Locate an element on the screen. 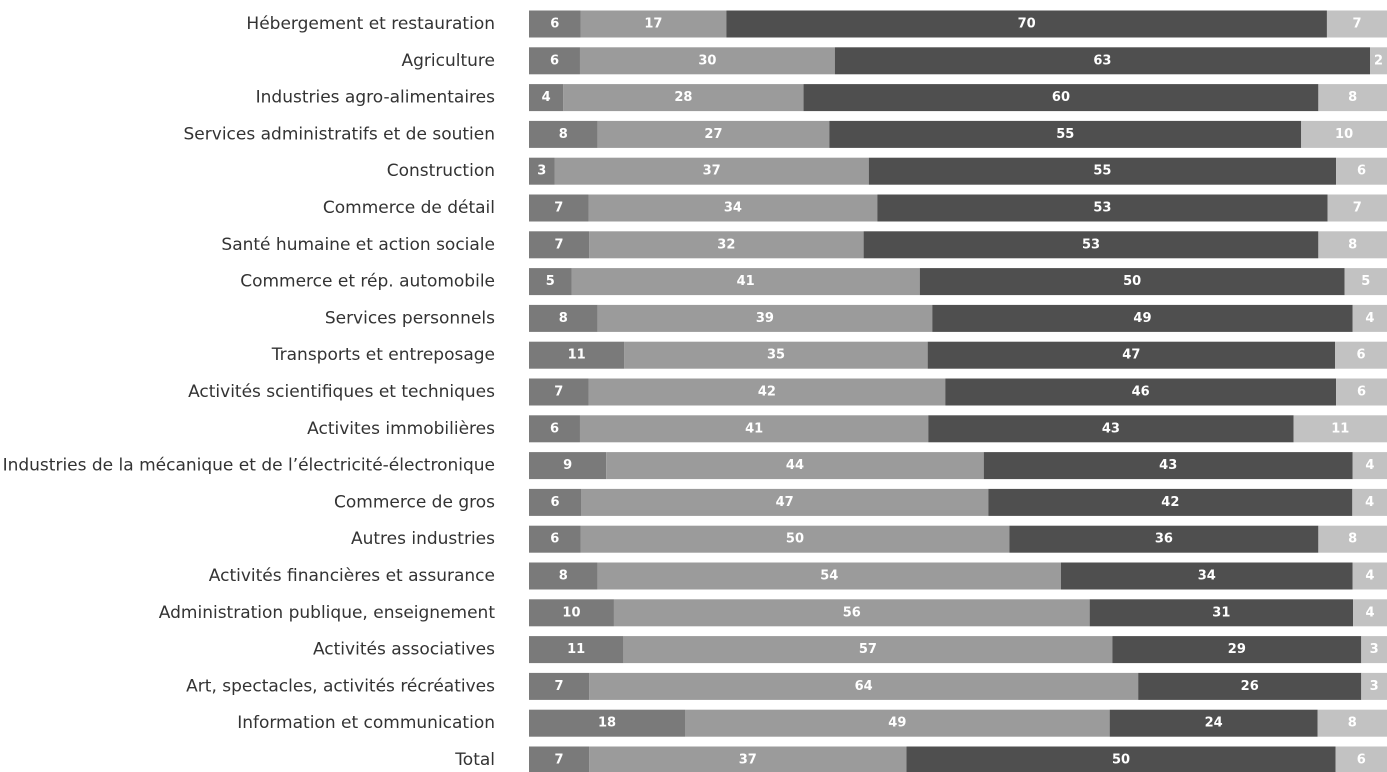 The height and width of the screenshot is (772, 1387). data-label: 55 is located at coordinates (1065, 134).